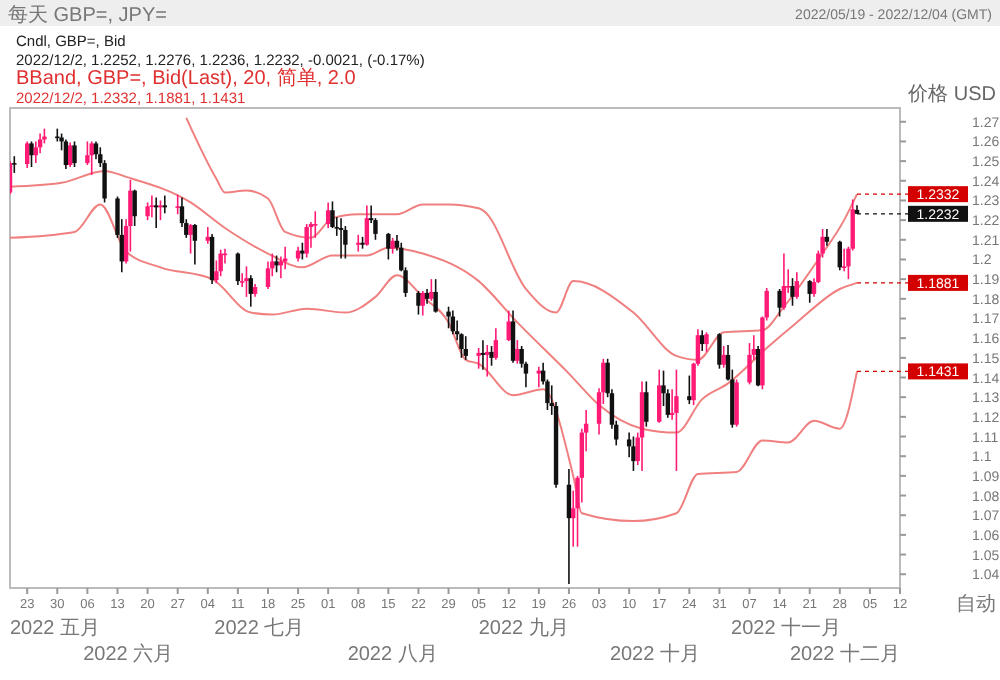  I want to click on text: 2022 十一月, so click(786, 628).